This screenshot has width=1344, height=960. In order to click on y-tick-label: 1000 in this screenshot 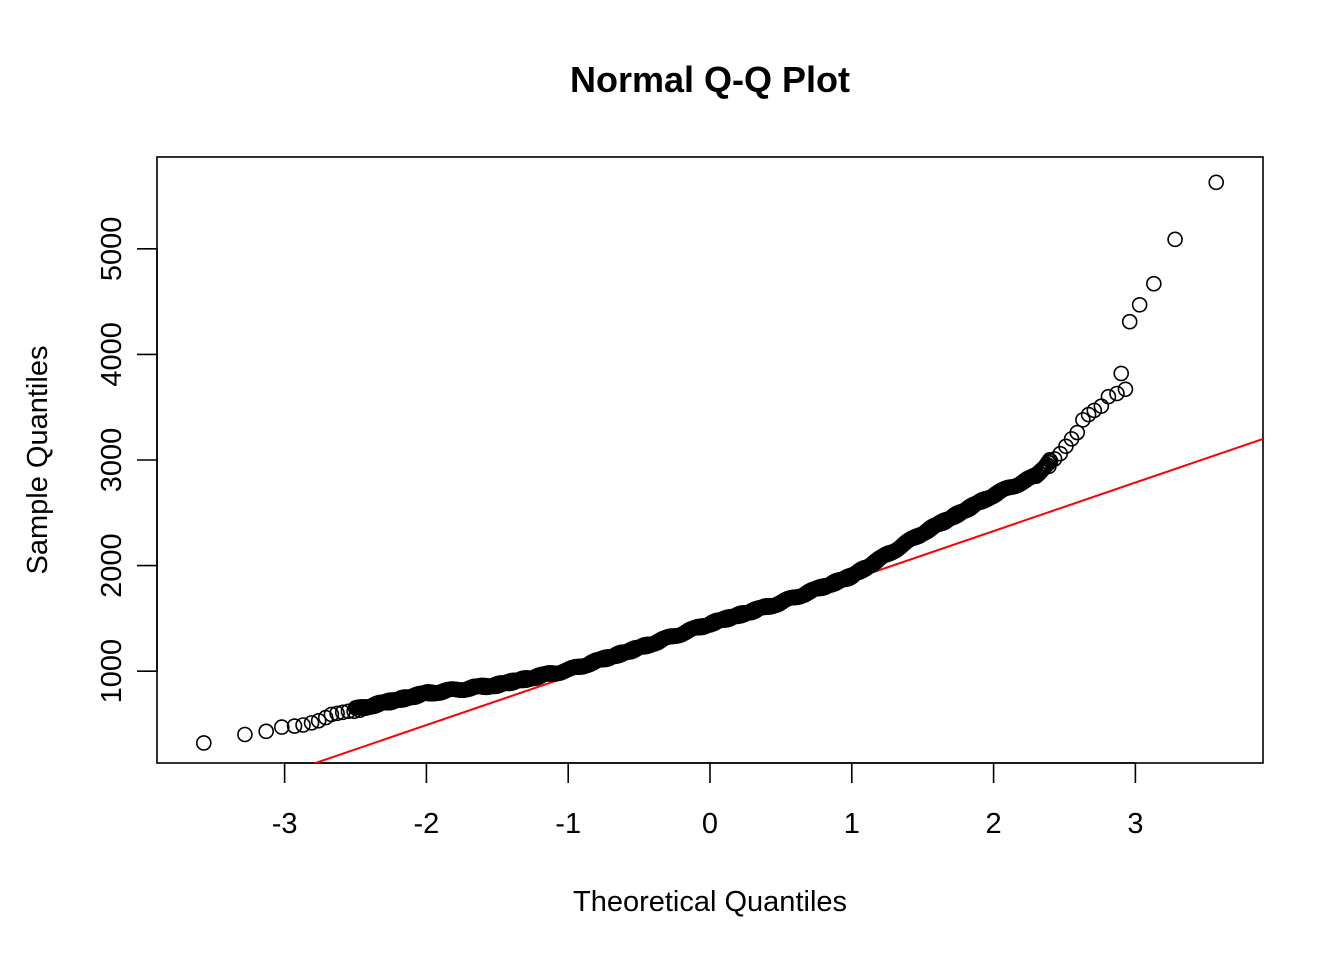, I will do `click(112, 671)`.